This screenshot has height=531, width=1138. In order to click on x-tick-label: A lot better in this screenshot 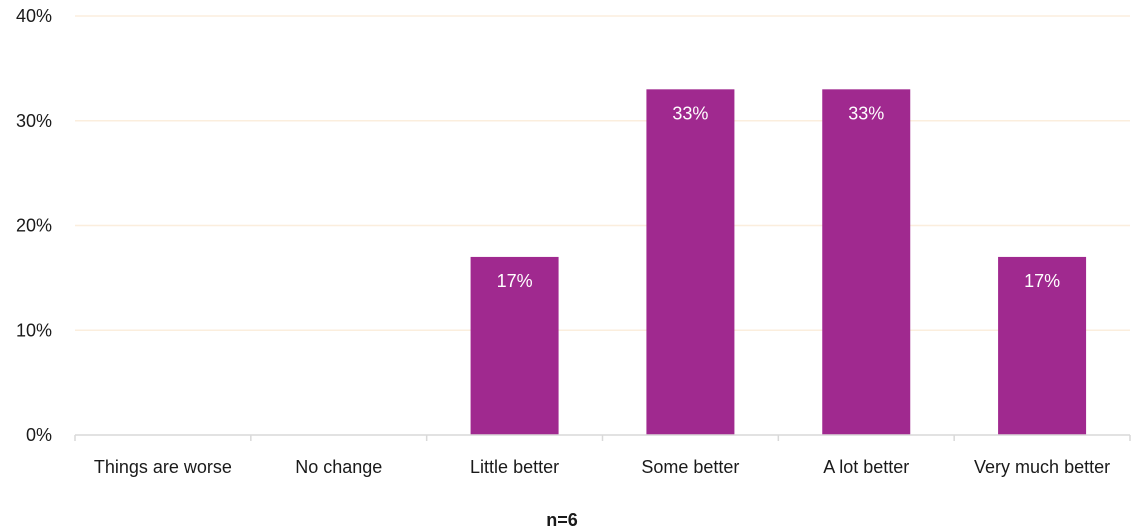, I will do `click(866, 467)`.